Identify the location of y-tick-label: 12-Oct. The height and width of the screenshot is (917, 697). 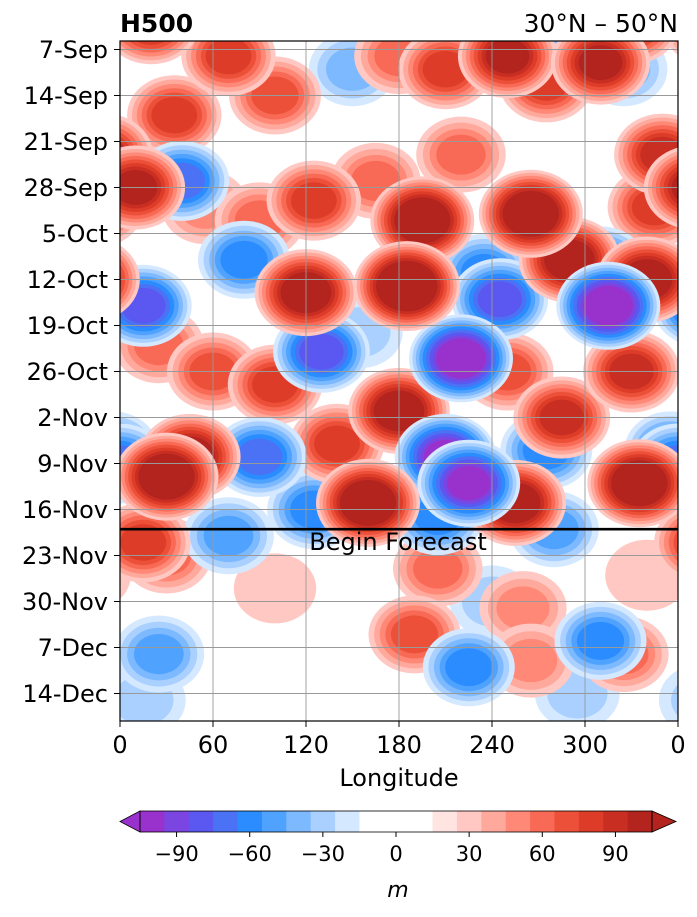
(67, 280).